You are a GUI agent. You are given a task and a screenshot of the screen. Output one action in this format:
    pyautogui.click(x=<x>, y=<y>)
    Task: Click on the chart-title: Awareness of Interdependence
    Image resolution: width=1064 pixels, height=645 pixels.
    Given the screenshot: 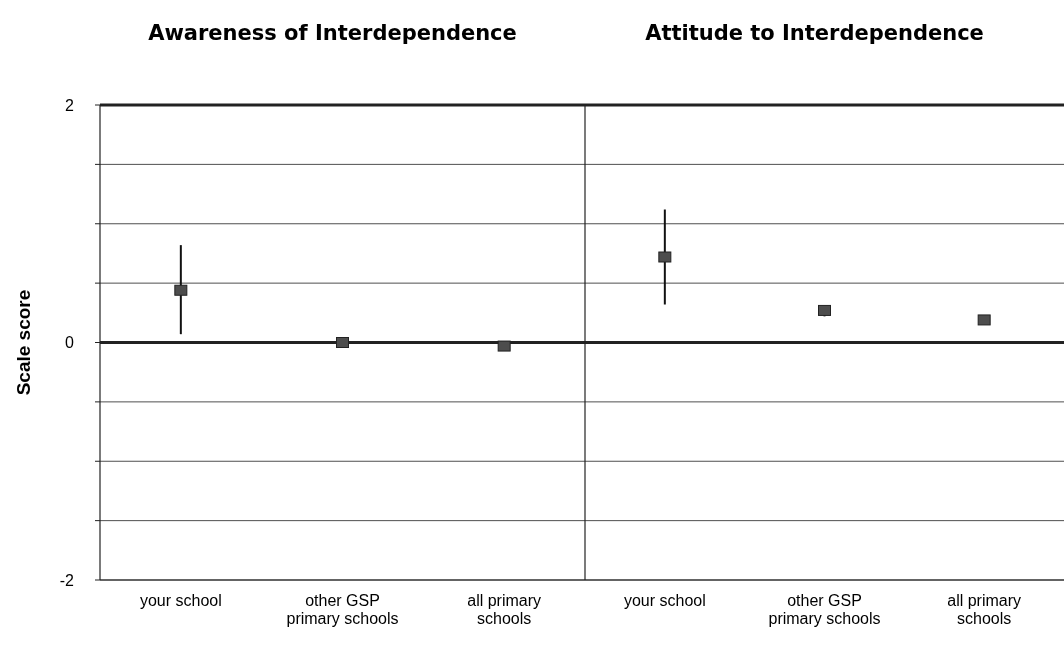 What is the action you would take?
    pyautogui.click(x=332, y=33)
    